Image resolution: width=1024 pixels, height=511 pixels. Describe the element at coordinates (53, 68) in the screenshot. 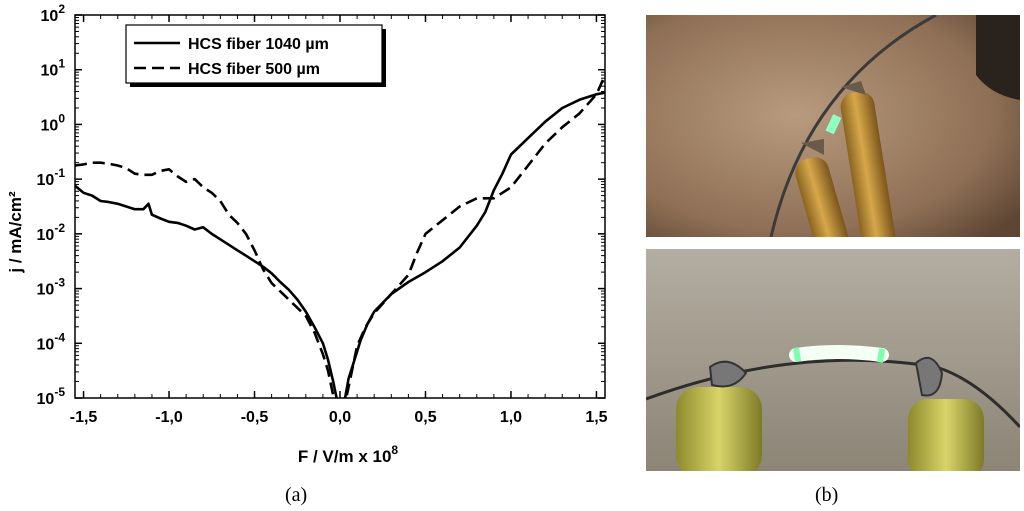

I see `y-tick-label: 10¹` at that location.